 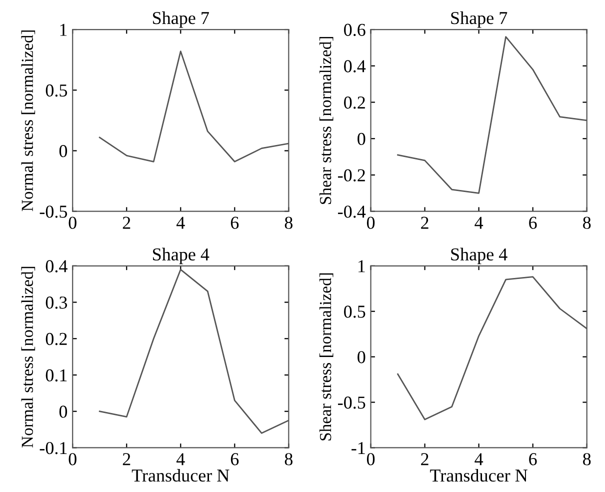 I want to click on y-tick-label: 0.6, so click(x=355, y=30).